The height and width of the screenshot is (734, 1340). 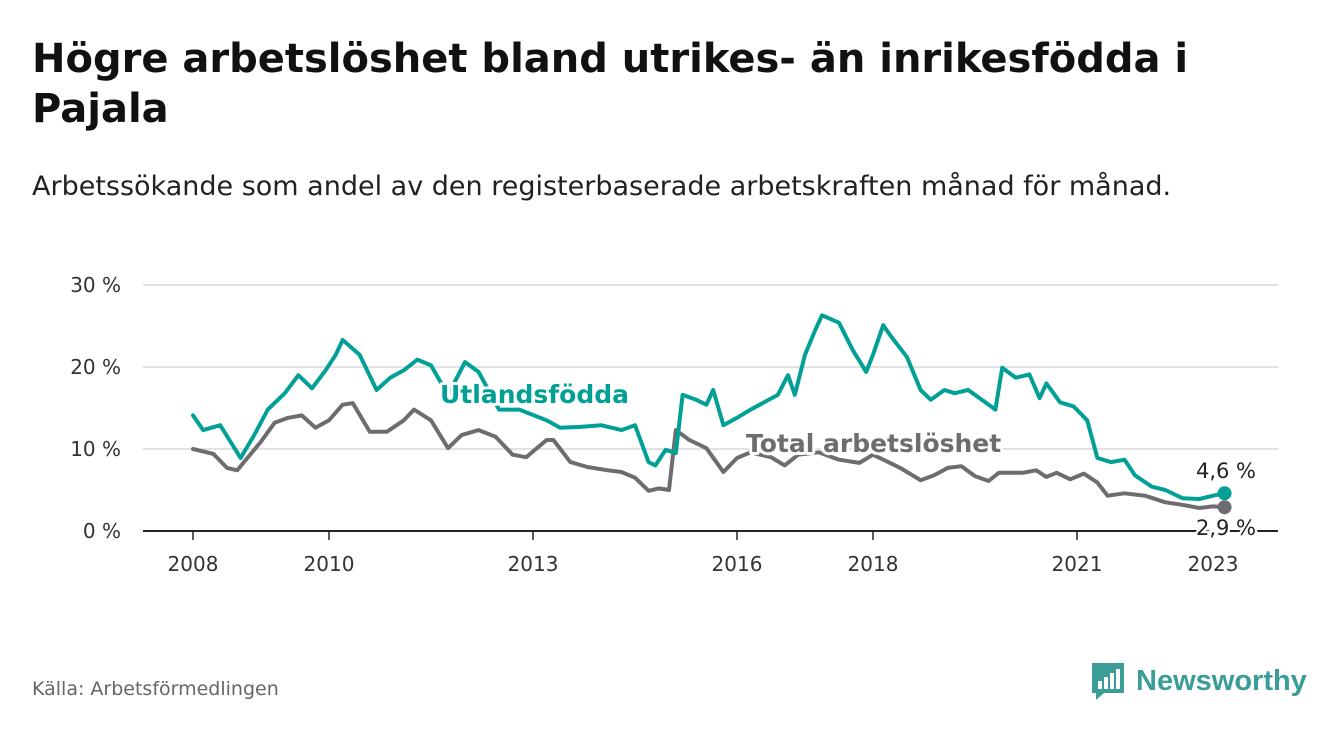 What do you see at coordinates (102, 531) in the screenshot?
I see `y-tick-label: 0 %` at bounding box center [102, 531].